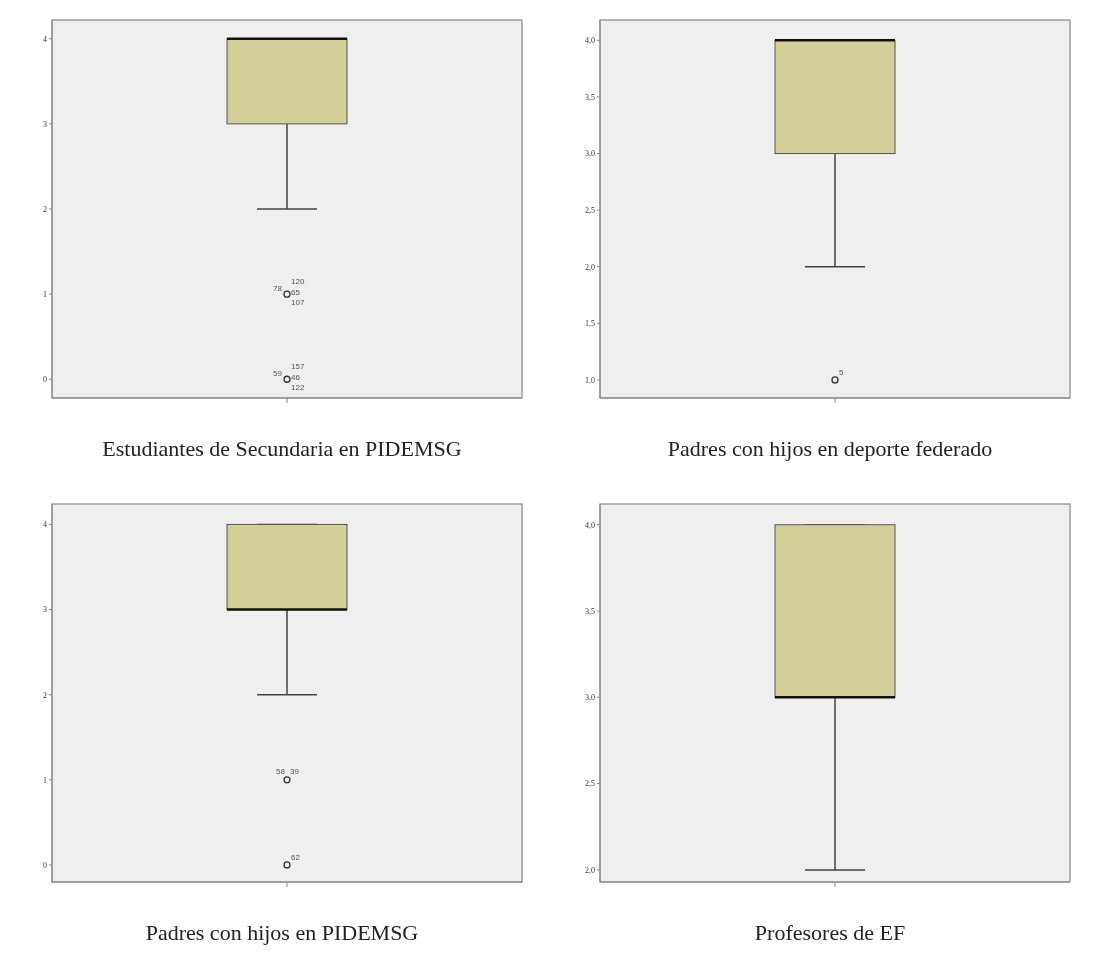  Describe the element at coordinates (282, 449) in the screenshot. I see `x-axis-title: Estudiantes de Secundaria en PIDEMSG` at that location.